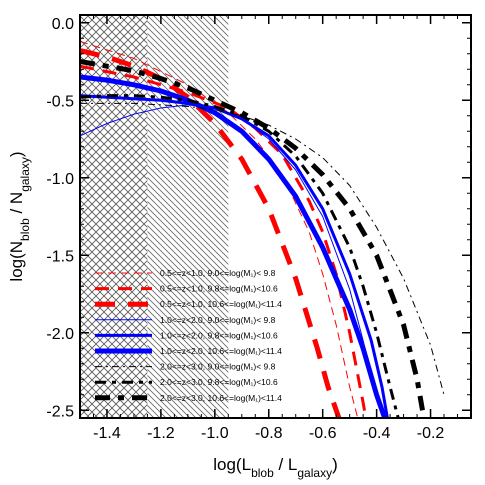 Image resolution: width=485 pixels, height=485 pixels. I want to click on y-tick-label: -1.0, so click(60, 179).